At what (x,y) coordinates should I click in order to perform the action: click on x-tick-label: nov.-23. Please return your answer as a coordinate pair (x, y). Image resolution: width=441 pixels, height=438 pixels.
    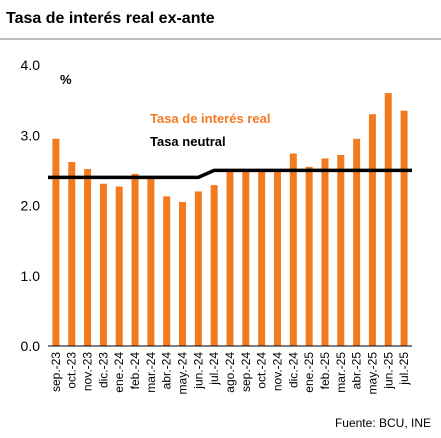
    Looking at the image, I should click on (88, 371).